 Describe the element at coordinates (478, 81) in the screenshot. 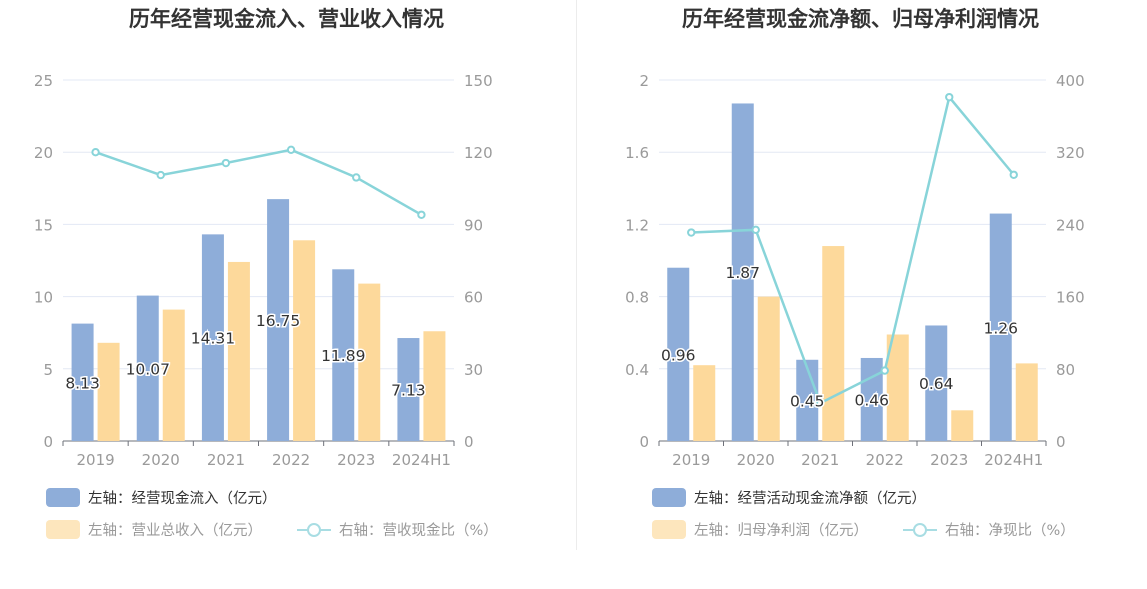

I see `y-tick-label-right: 150` at that location.